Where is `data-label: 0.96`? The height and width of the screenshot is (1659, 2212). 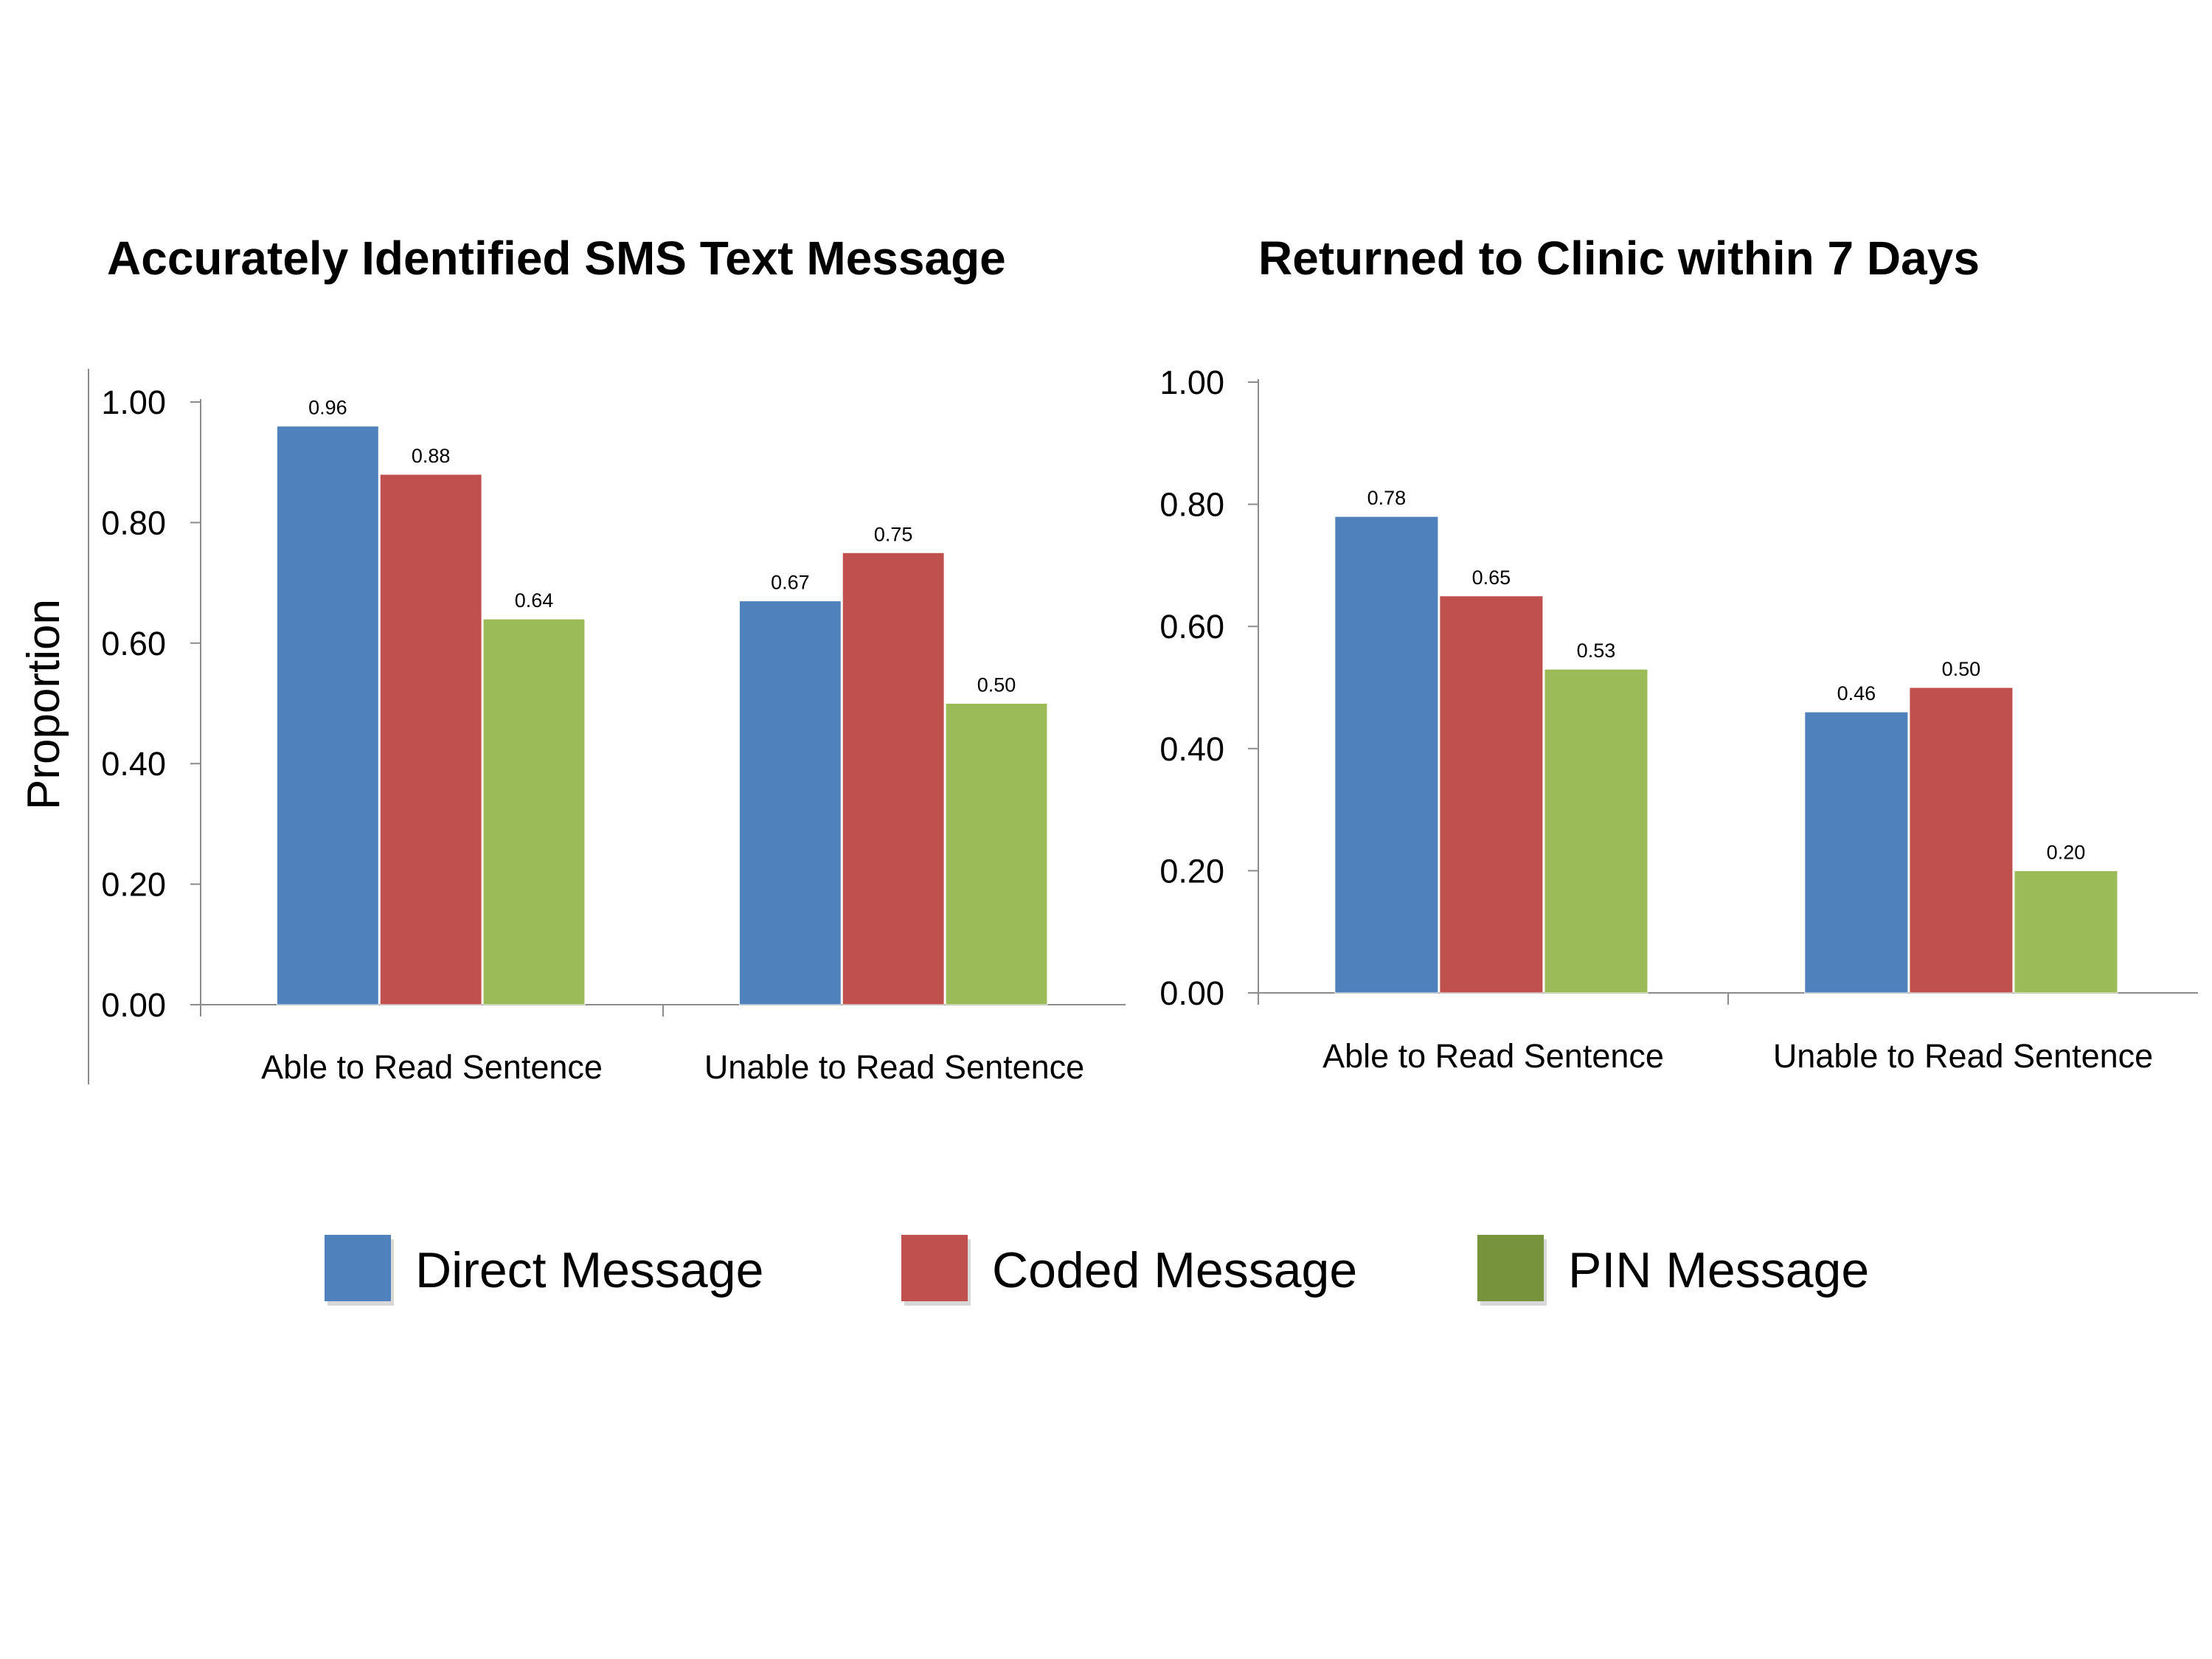 data-label: 0.96 is located at coordinates (328, 408).